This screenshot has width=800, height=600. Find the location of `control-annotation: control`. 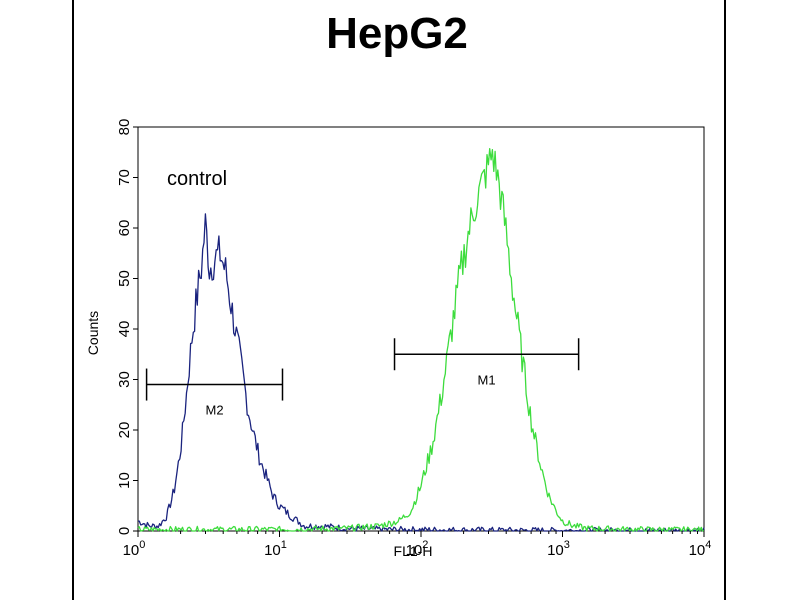

control-annotation: control is located at coordinates (197, 179).